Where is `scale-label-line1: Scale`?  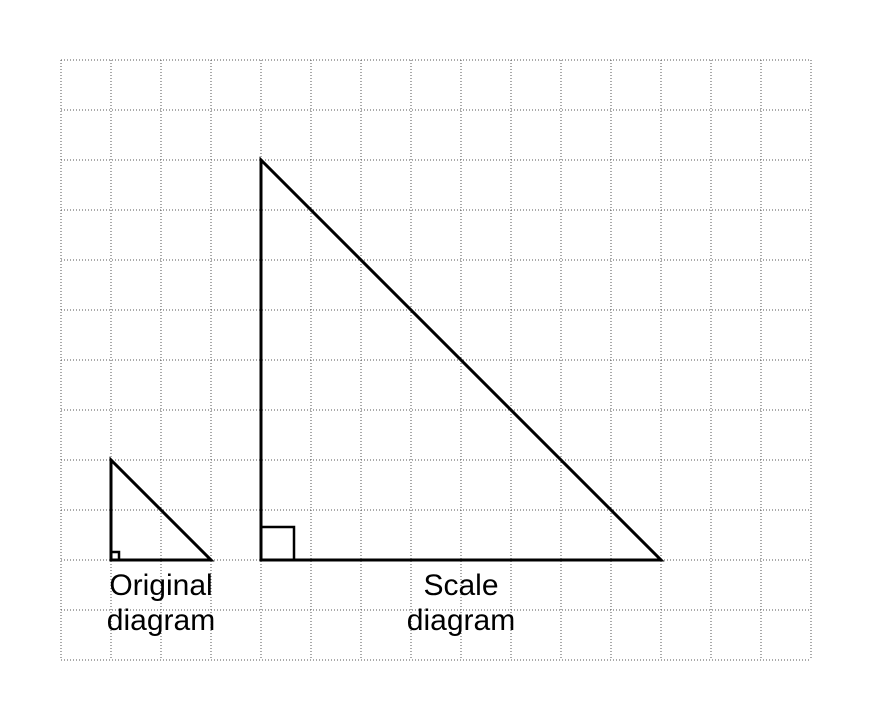
scale-label-line1: Scale is located at coordinates (460, 585).